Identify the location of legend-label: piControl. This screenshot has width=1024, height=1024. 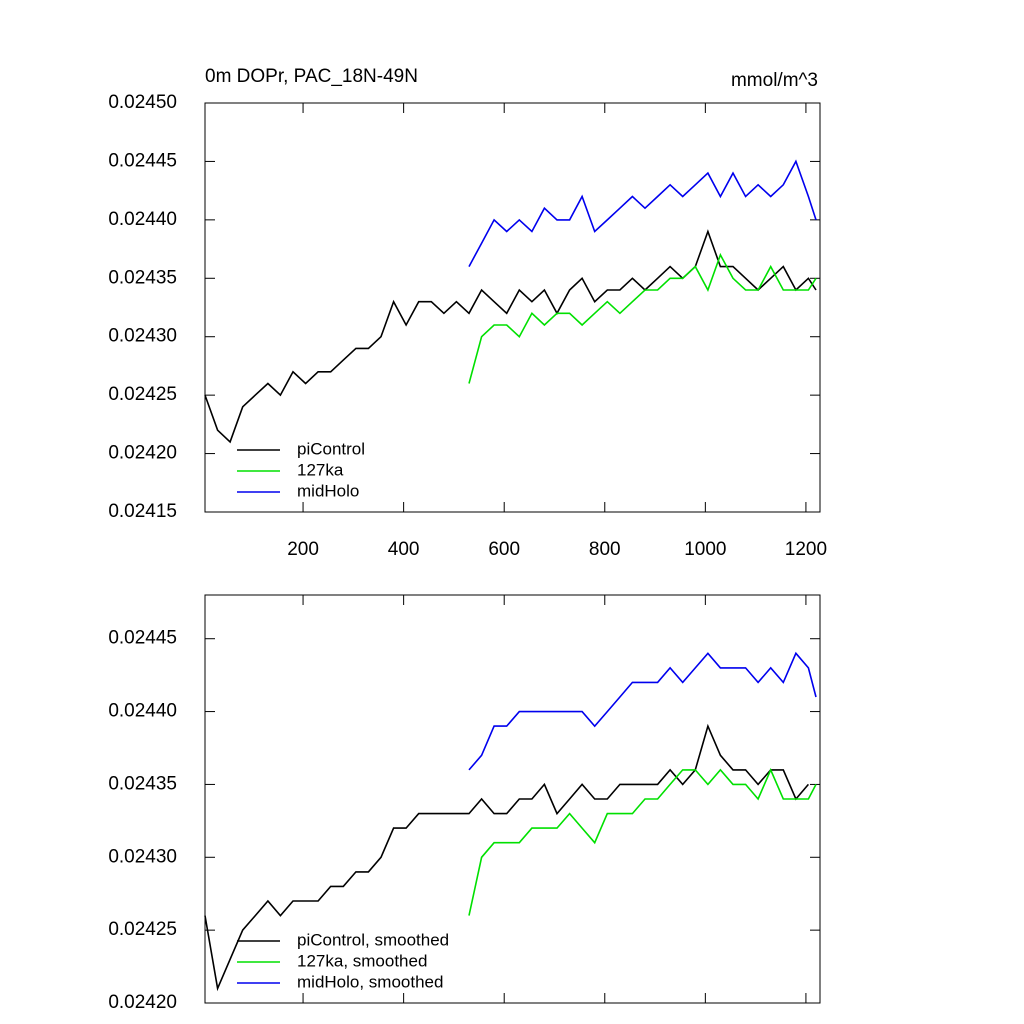
(331, 448).